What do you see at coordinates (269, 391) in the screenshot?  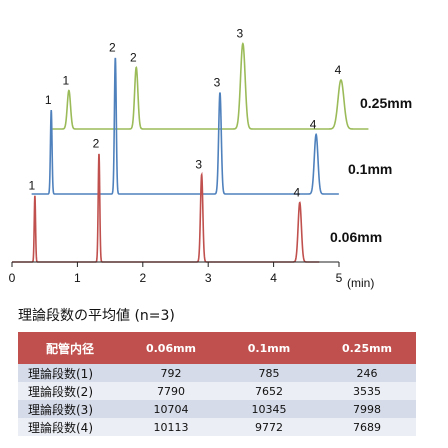 I see `cell-value: 7652` at bounding box center [269, 391].